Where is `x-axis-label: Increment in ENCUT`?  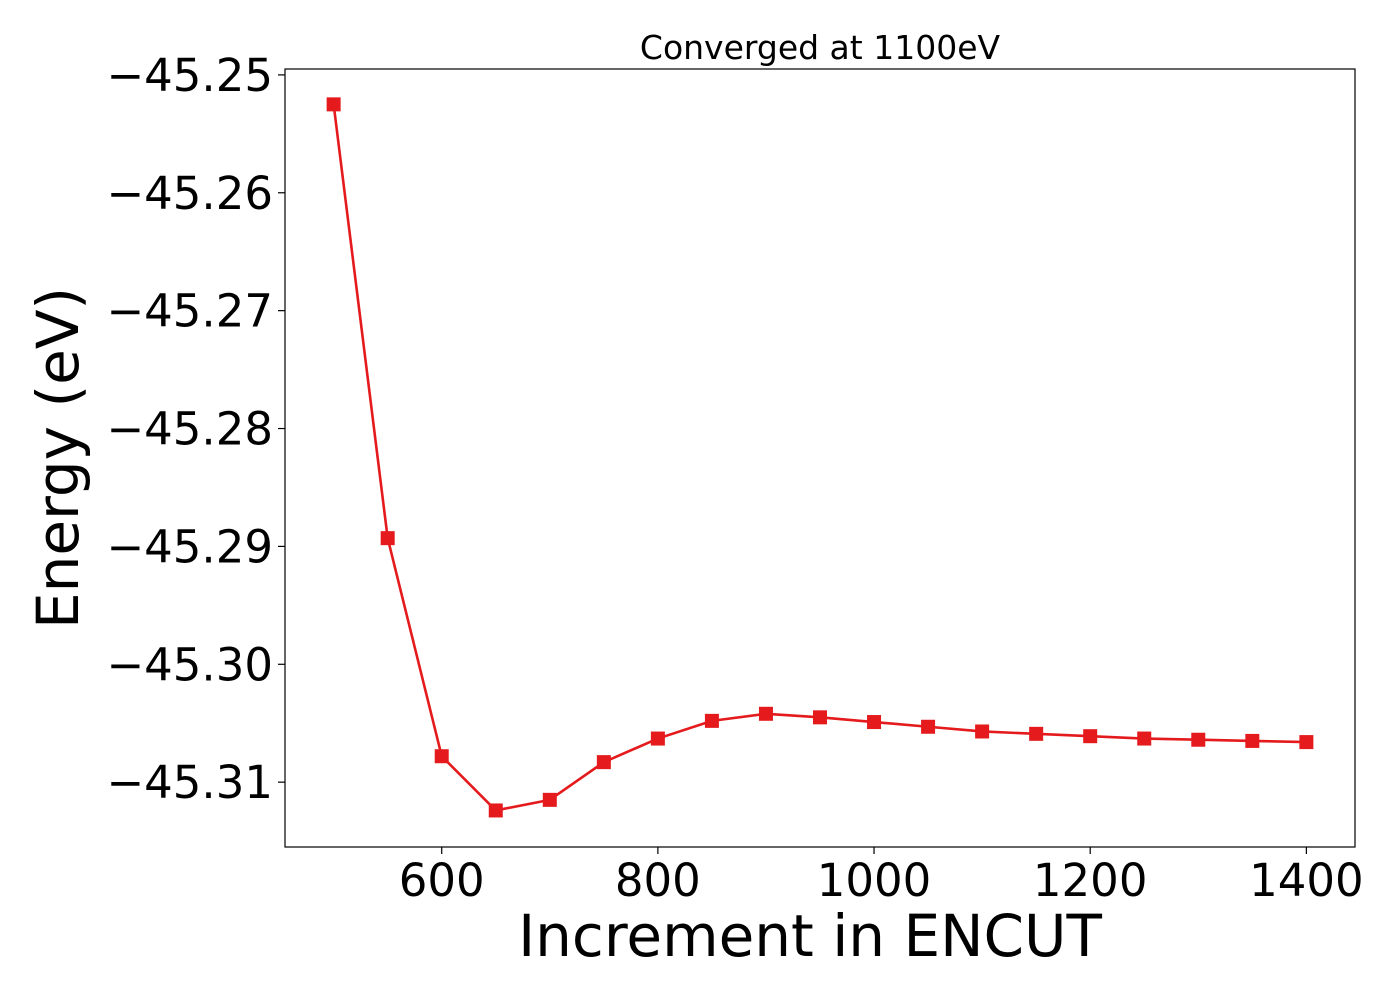 x-axis-label: Increment in ENCUT is located at coordinates (810, 936).